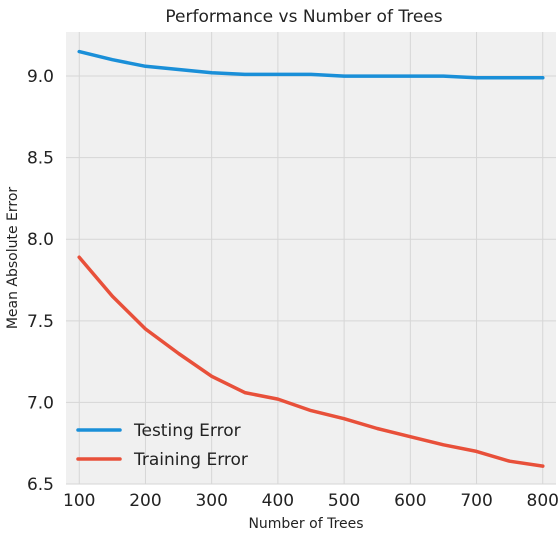  I want to click on x-tick-label: 200, so click(145, 501).